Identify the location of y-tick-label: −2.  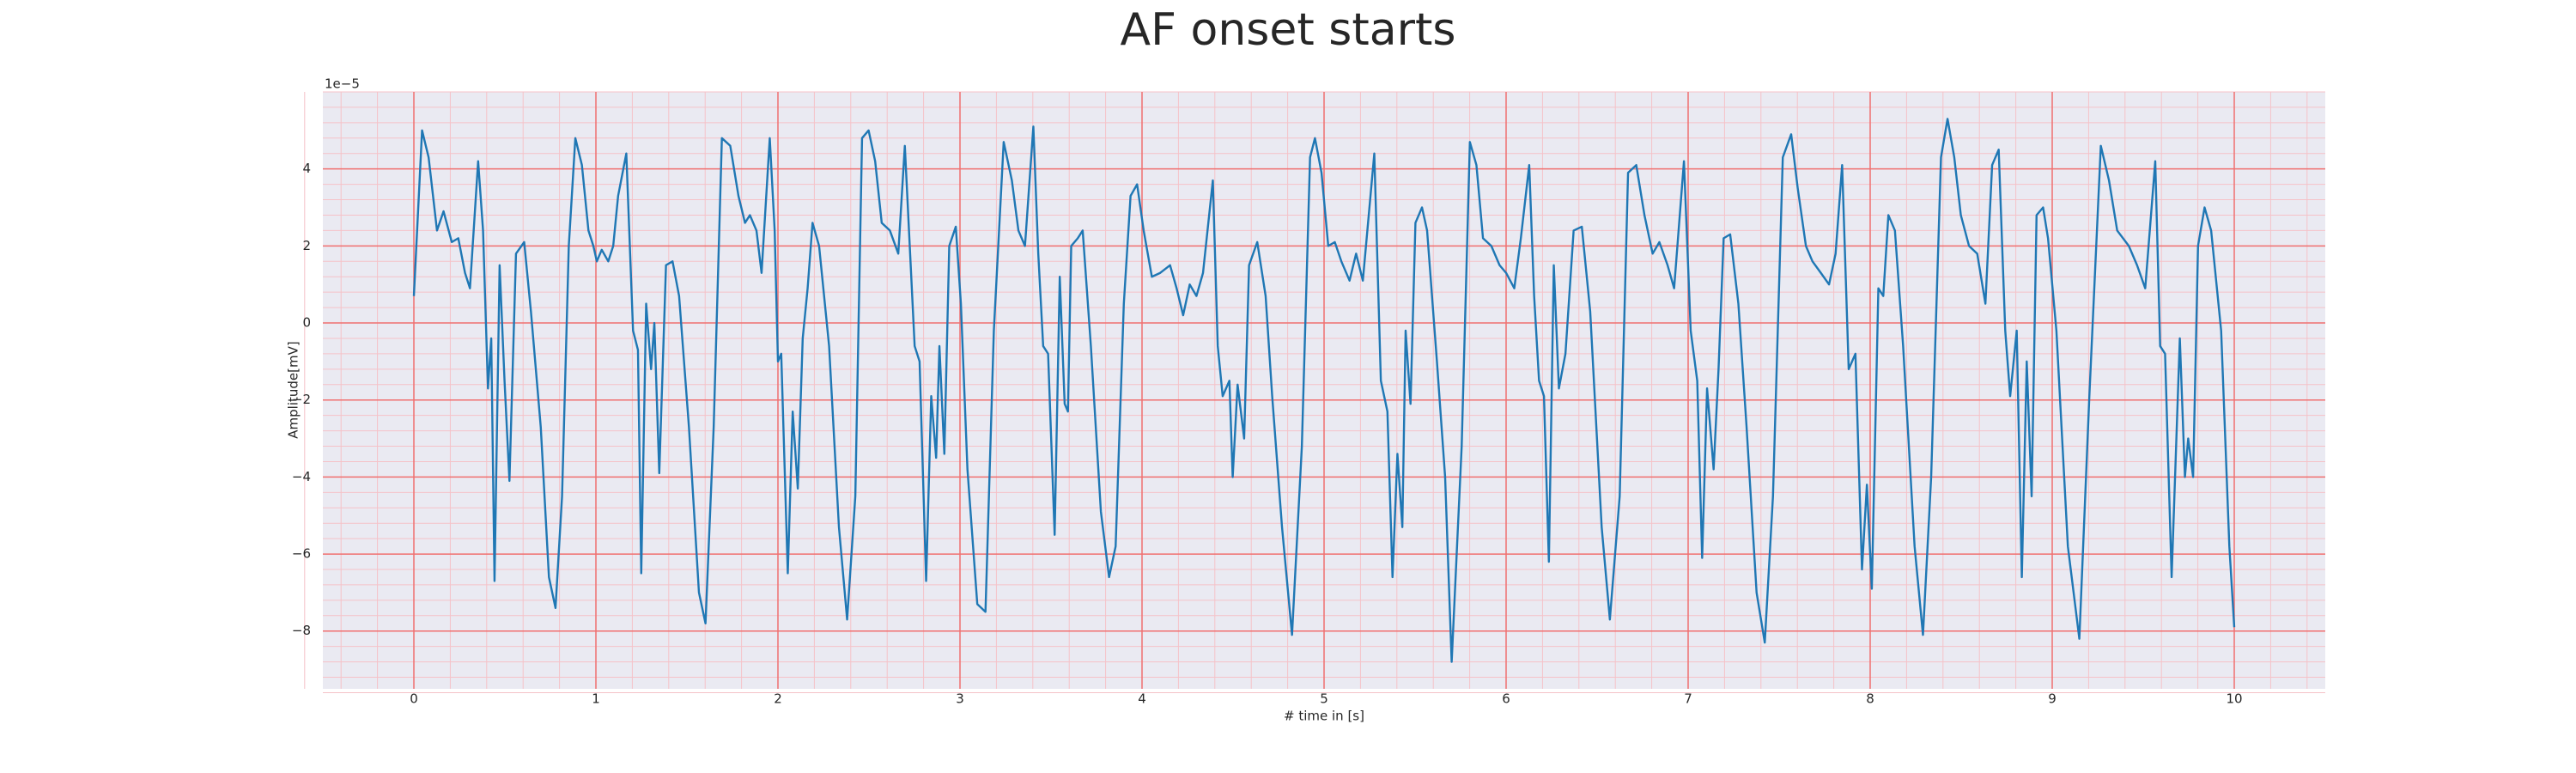
(301, 399).